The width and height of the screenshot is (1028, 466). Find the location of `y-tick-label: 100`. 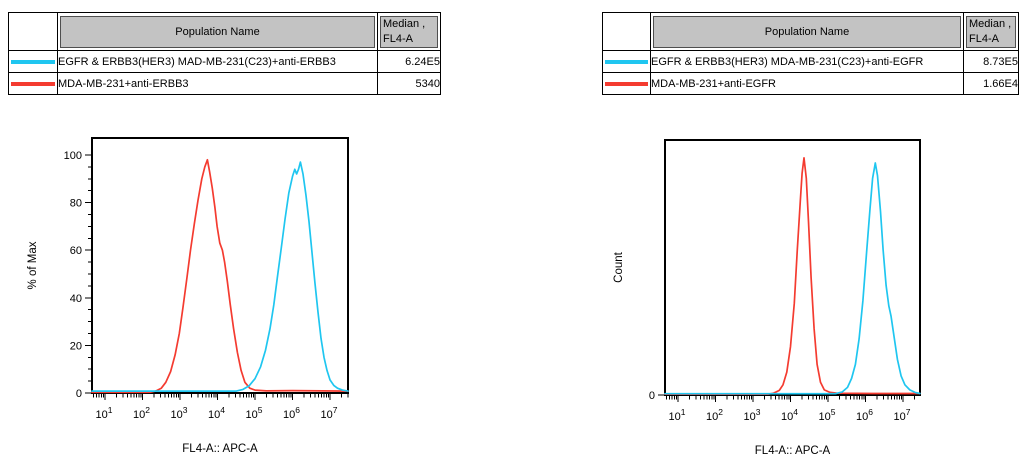

y-tick-label: 100 is located at coordinates (73, 156).